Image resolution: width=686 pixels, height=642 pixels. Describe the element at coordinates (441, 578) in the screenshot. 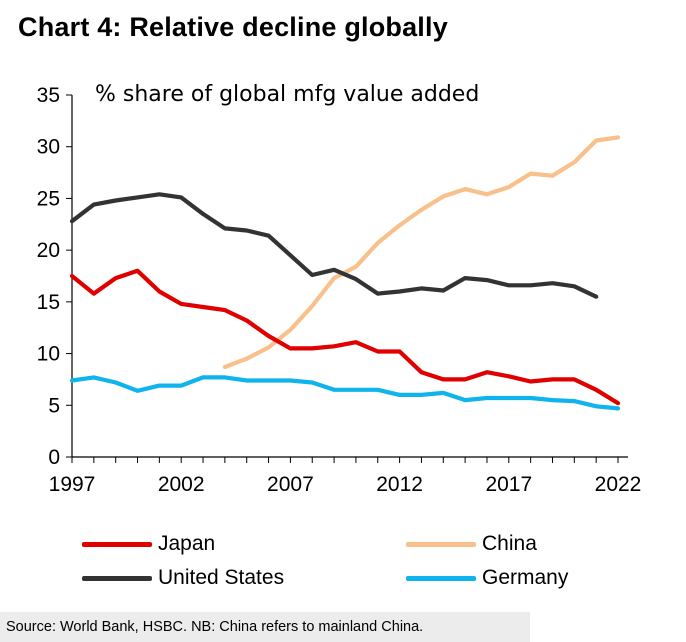

I see `legend-swatch-germany` at that location.